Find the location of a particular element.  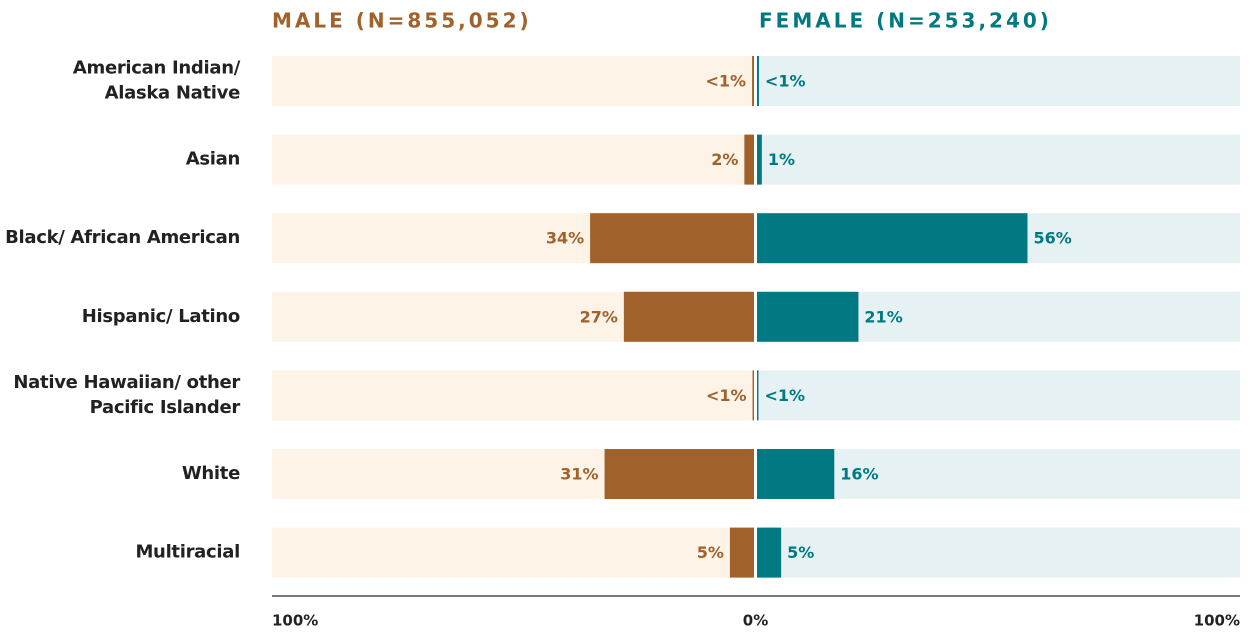

value-label-male: 31% is located at coordinates (579, 474).